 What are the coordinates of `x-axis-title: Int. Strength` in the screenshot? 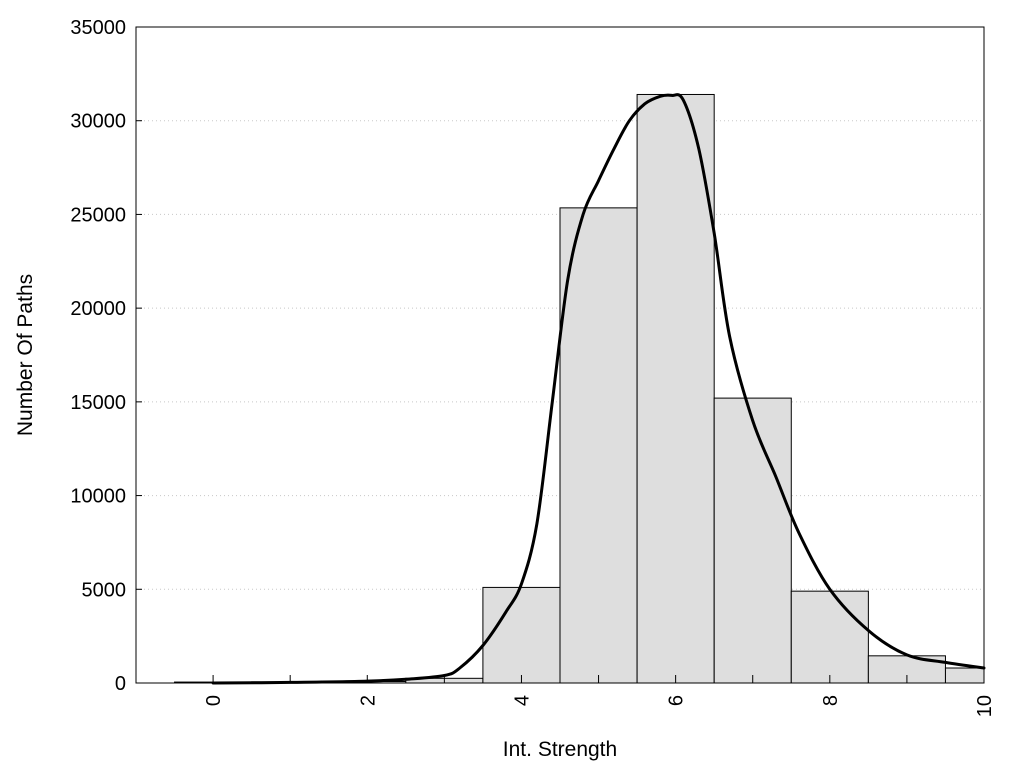 It's located at (560, 749).